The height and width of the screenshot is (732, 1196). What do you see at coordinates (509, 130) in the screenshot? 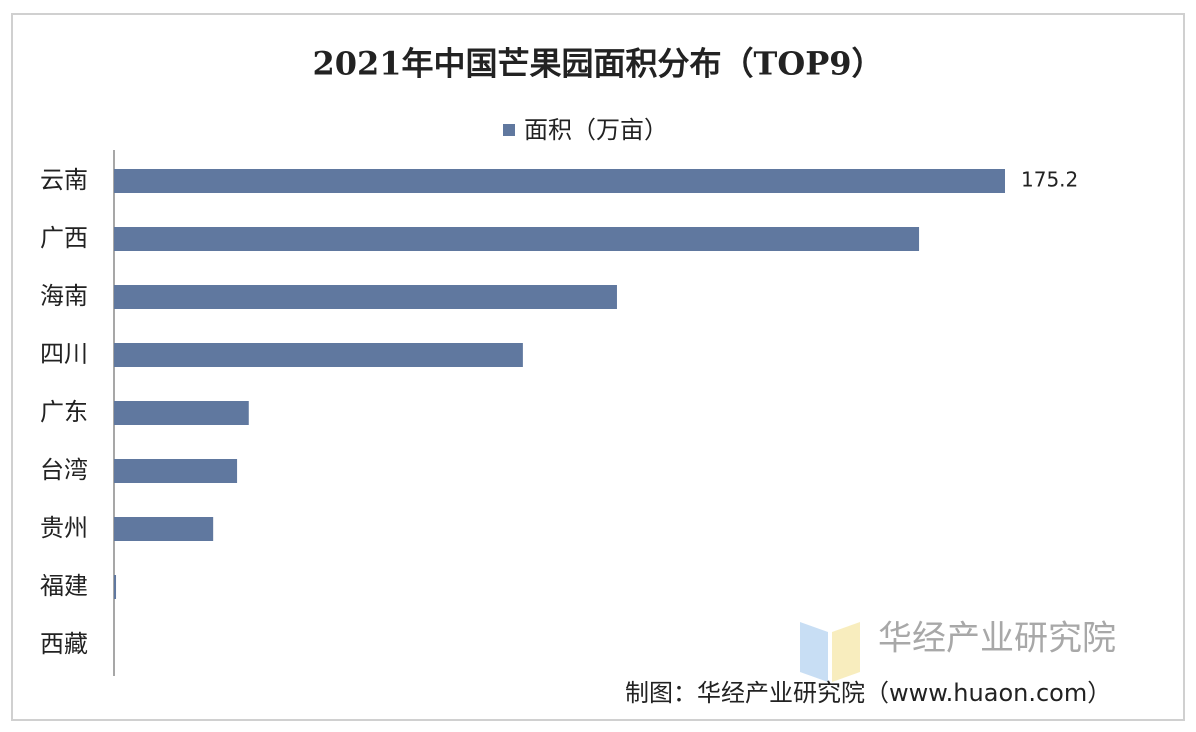
I see `legend-swatch` at bounding box center [509, 130].